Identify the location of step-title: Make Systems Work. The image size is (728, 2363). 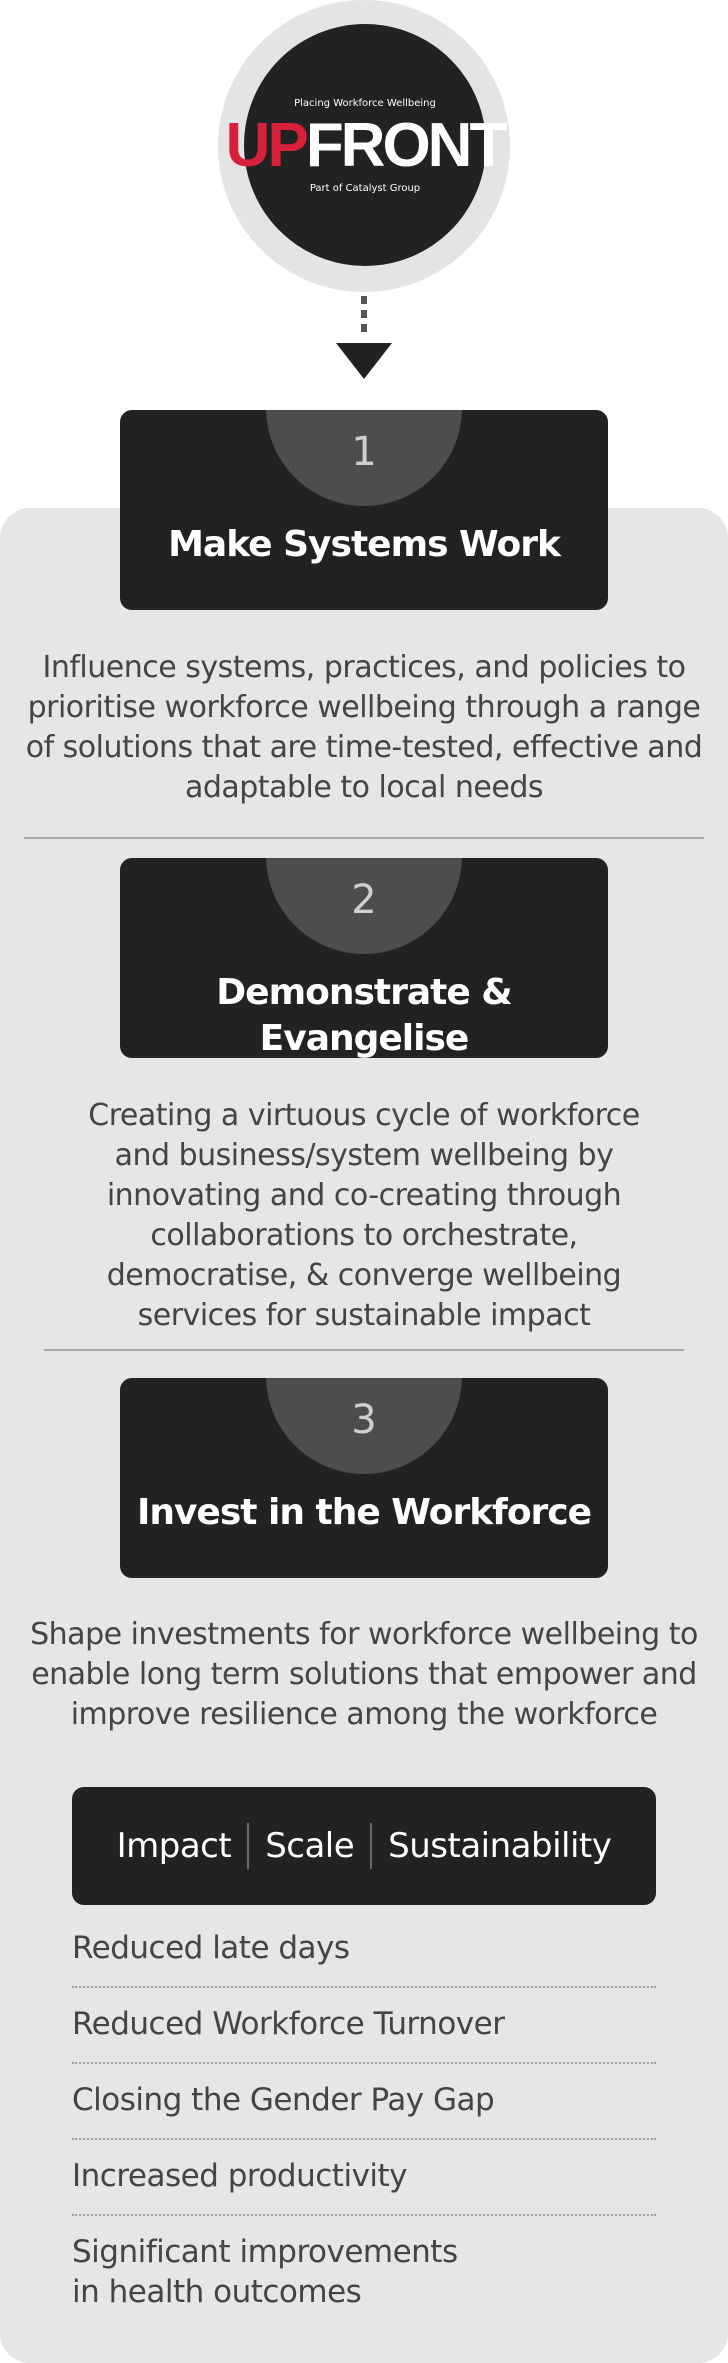
(364, 544).